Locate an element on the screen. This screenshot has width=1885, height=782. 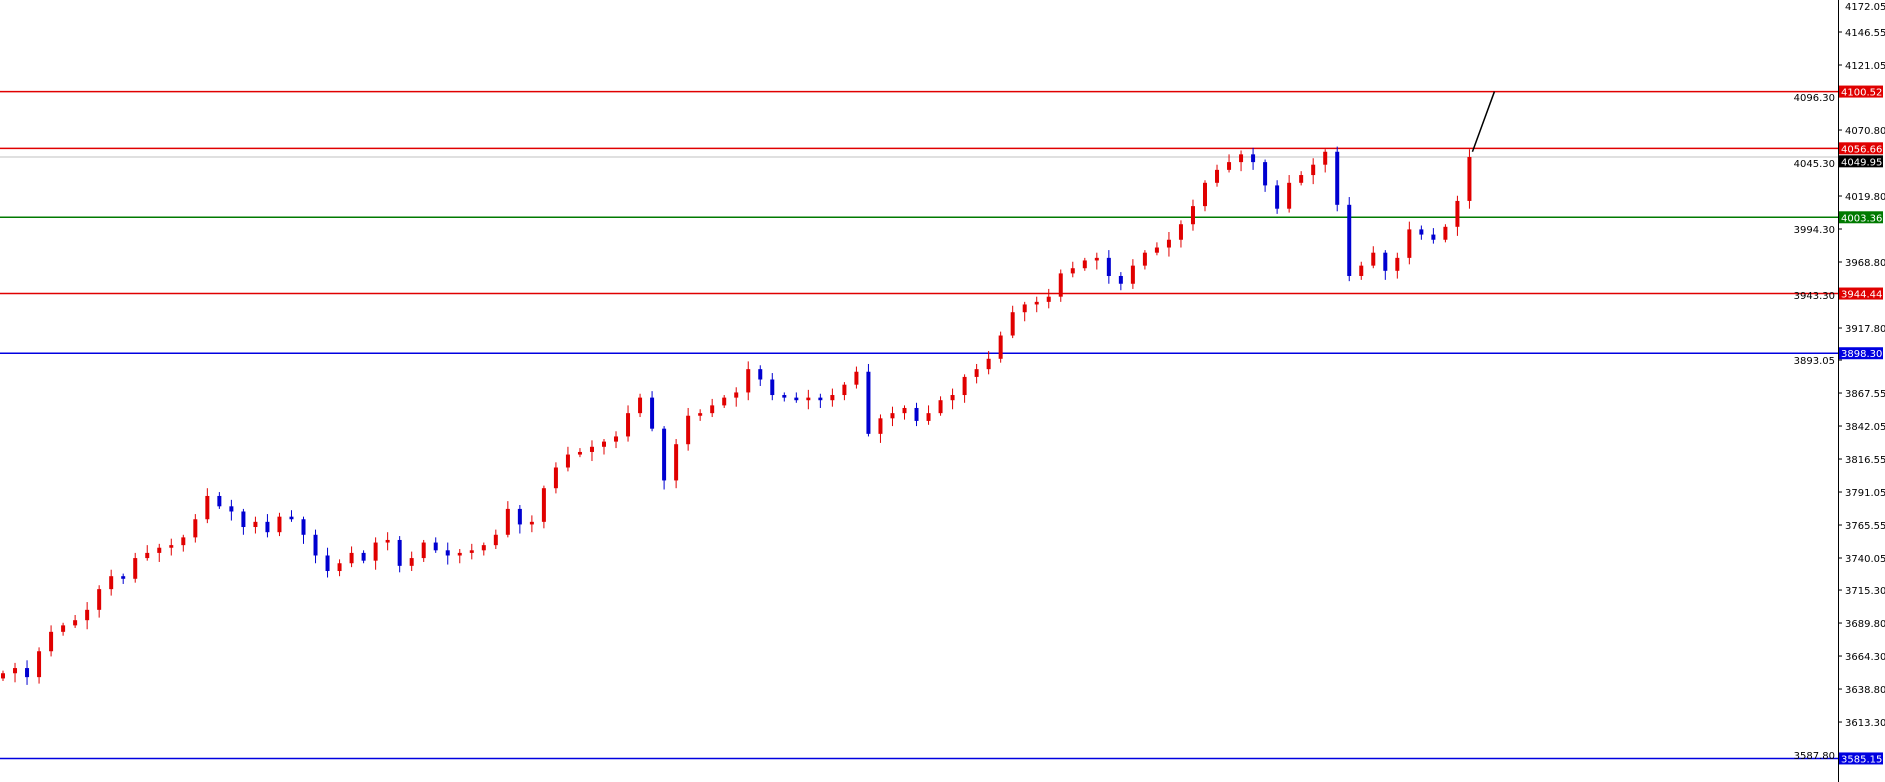
level-label: 4003.36 is located at coordinates (1861, 218).